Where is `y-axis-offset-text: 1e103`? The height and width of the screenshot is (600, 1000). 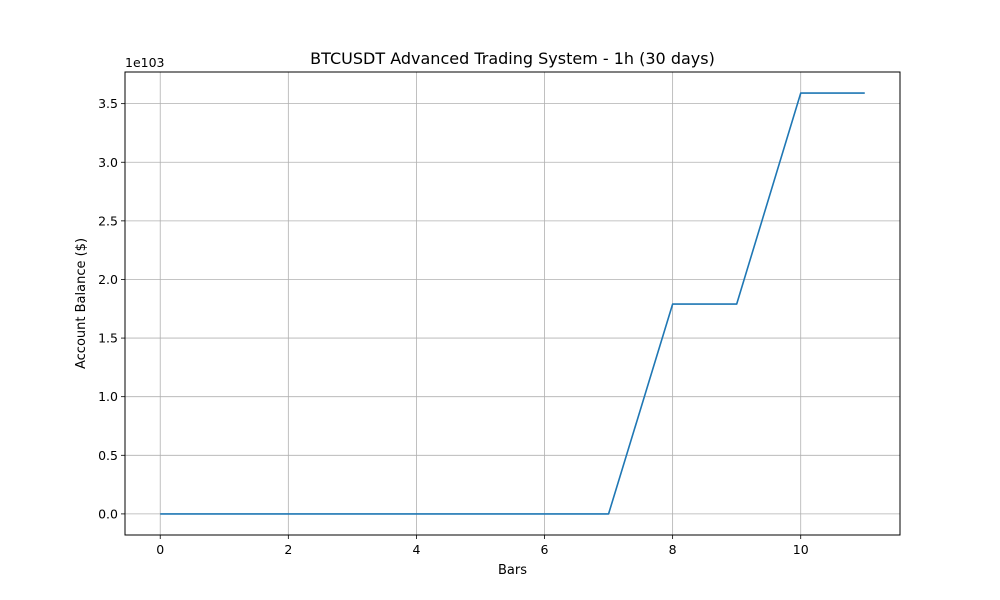 y-axis-offset-text: 1e103 is located at coordinates (145, 62).